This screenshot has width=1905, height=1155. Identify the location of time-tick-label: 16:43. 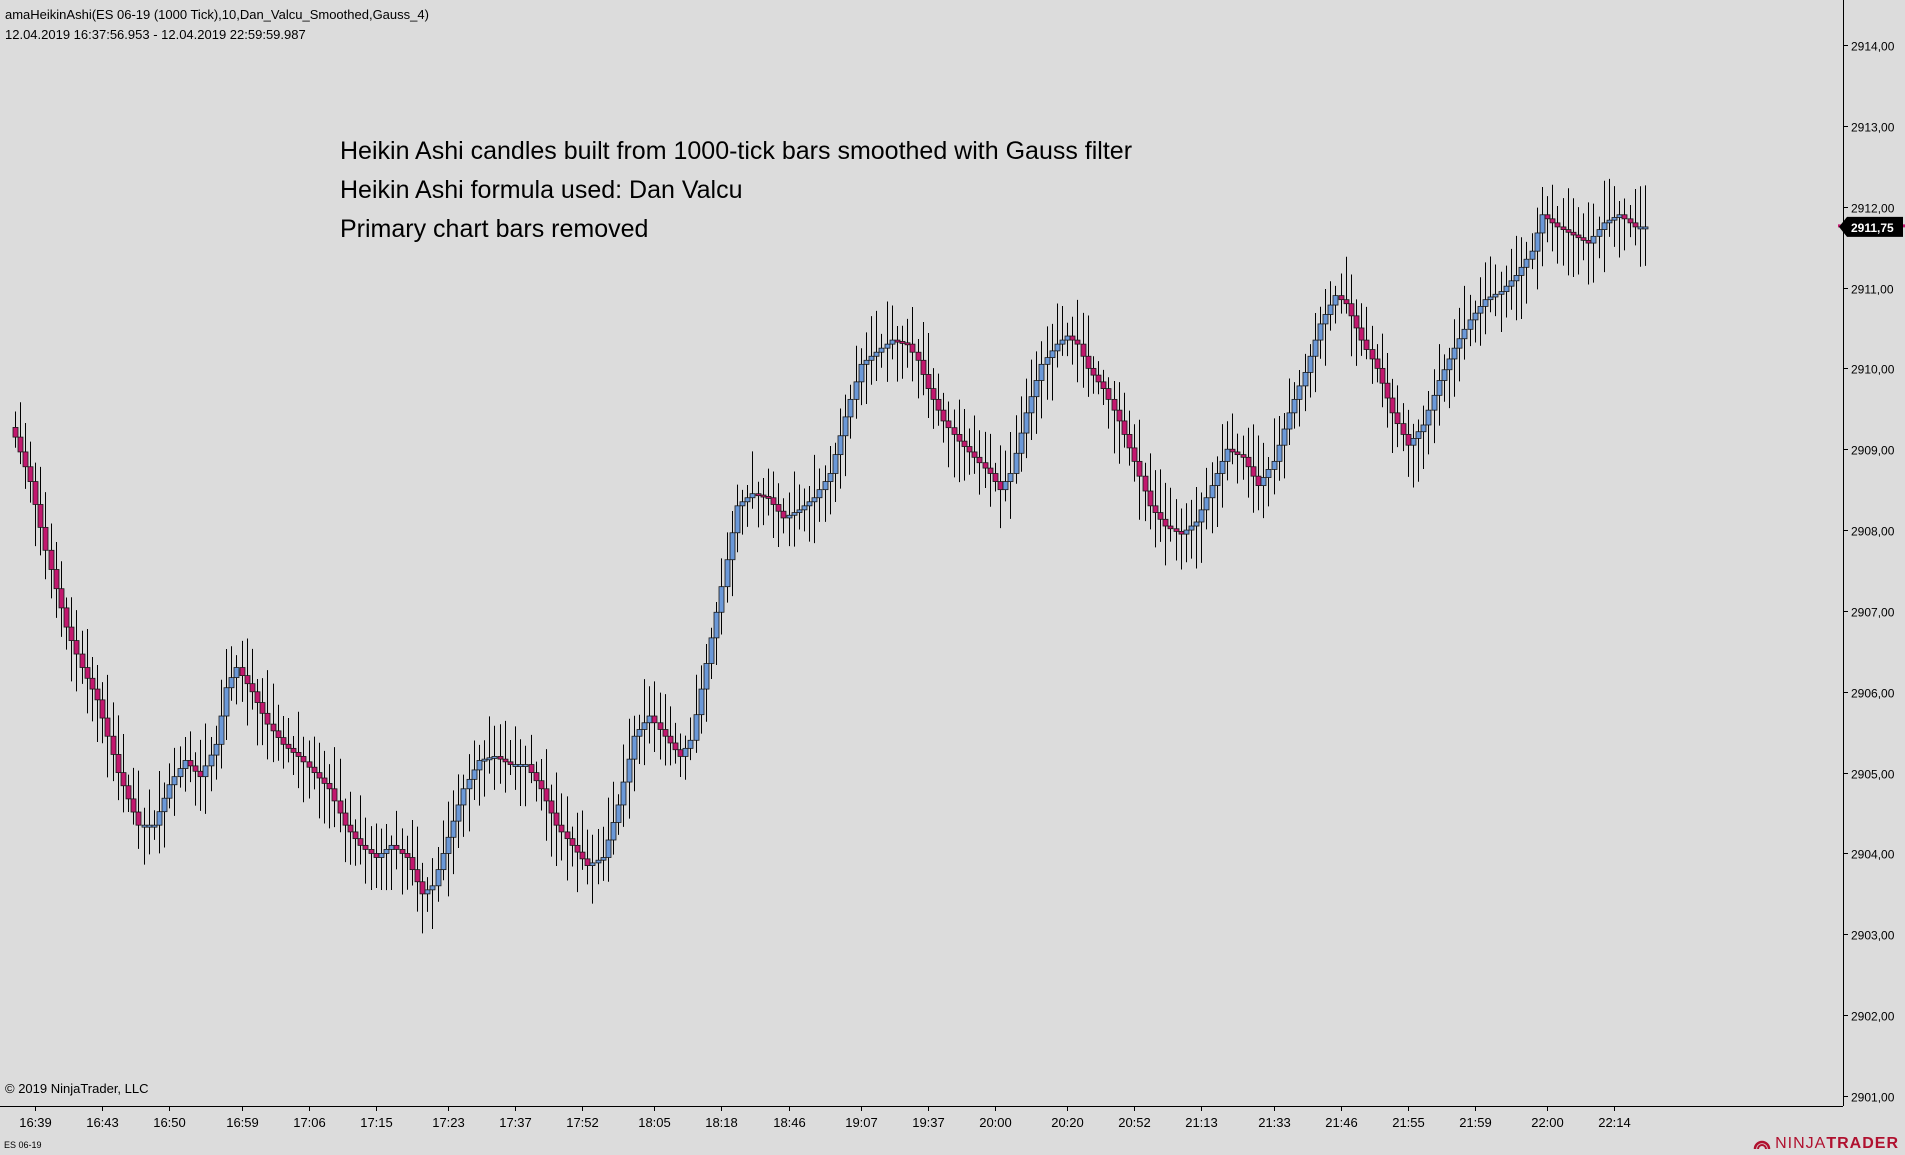
(102, 1122).